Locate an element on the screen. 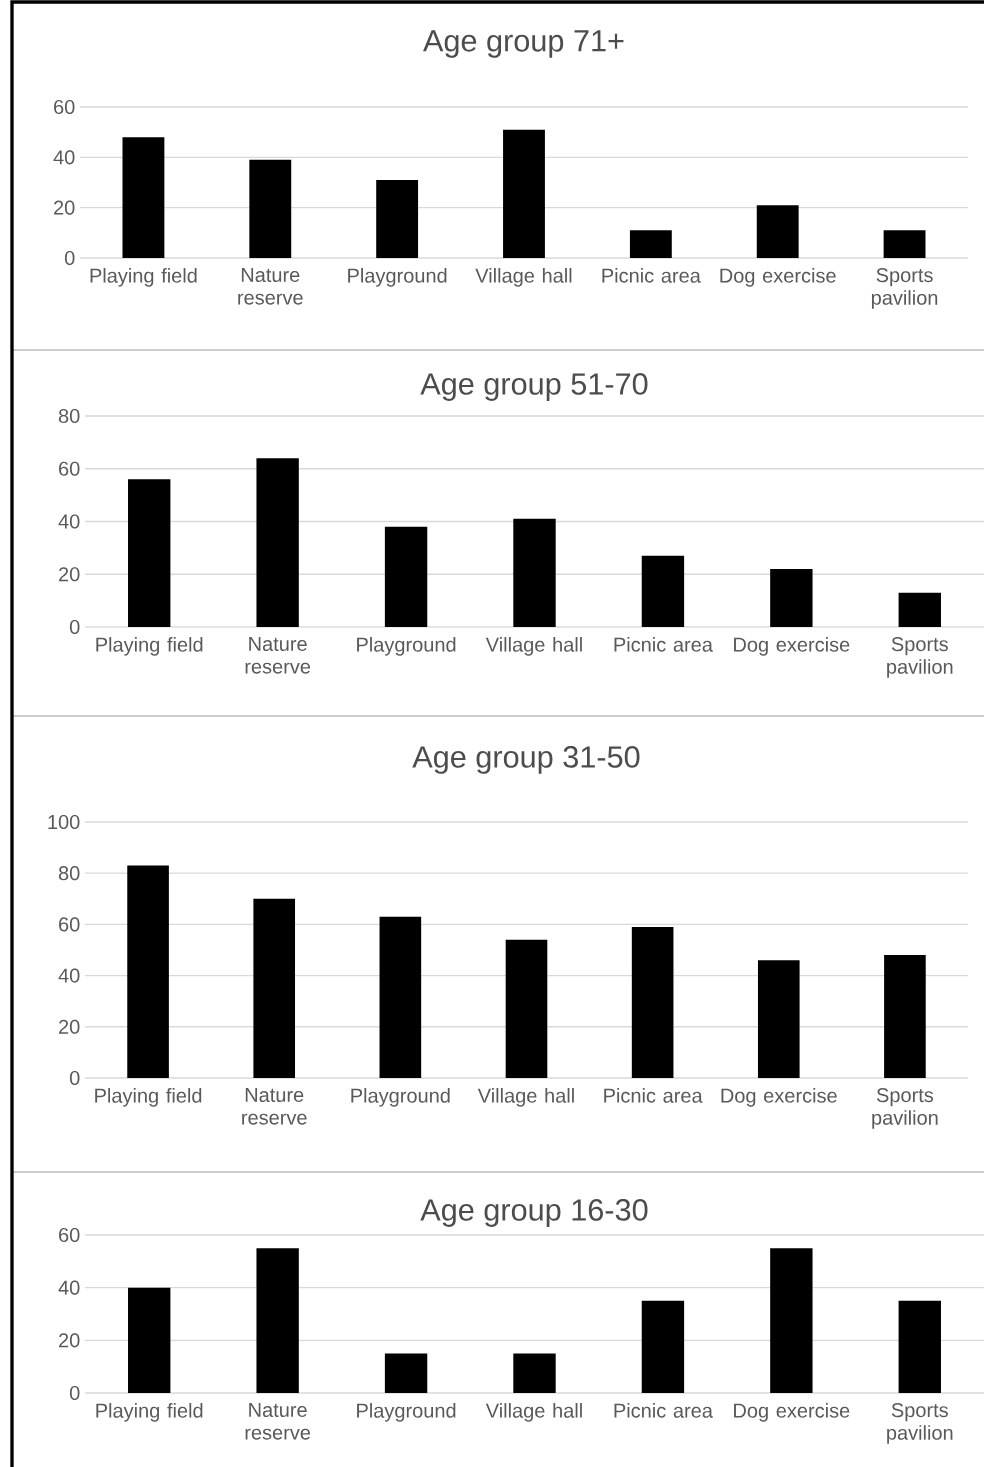 The image size is (984, 1467). chart-title: Age group 71+ is located at coordinates (523, 44).